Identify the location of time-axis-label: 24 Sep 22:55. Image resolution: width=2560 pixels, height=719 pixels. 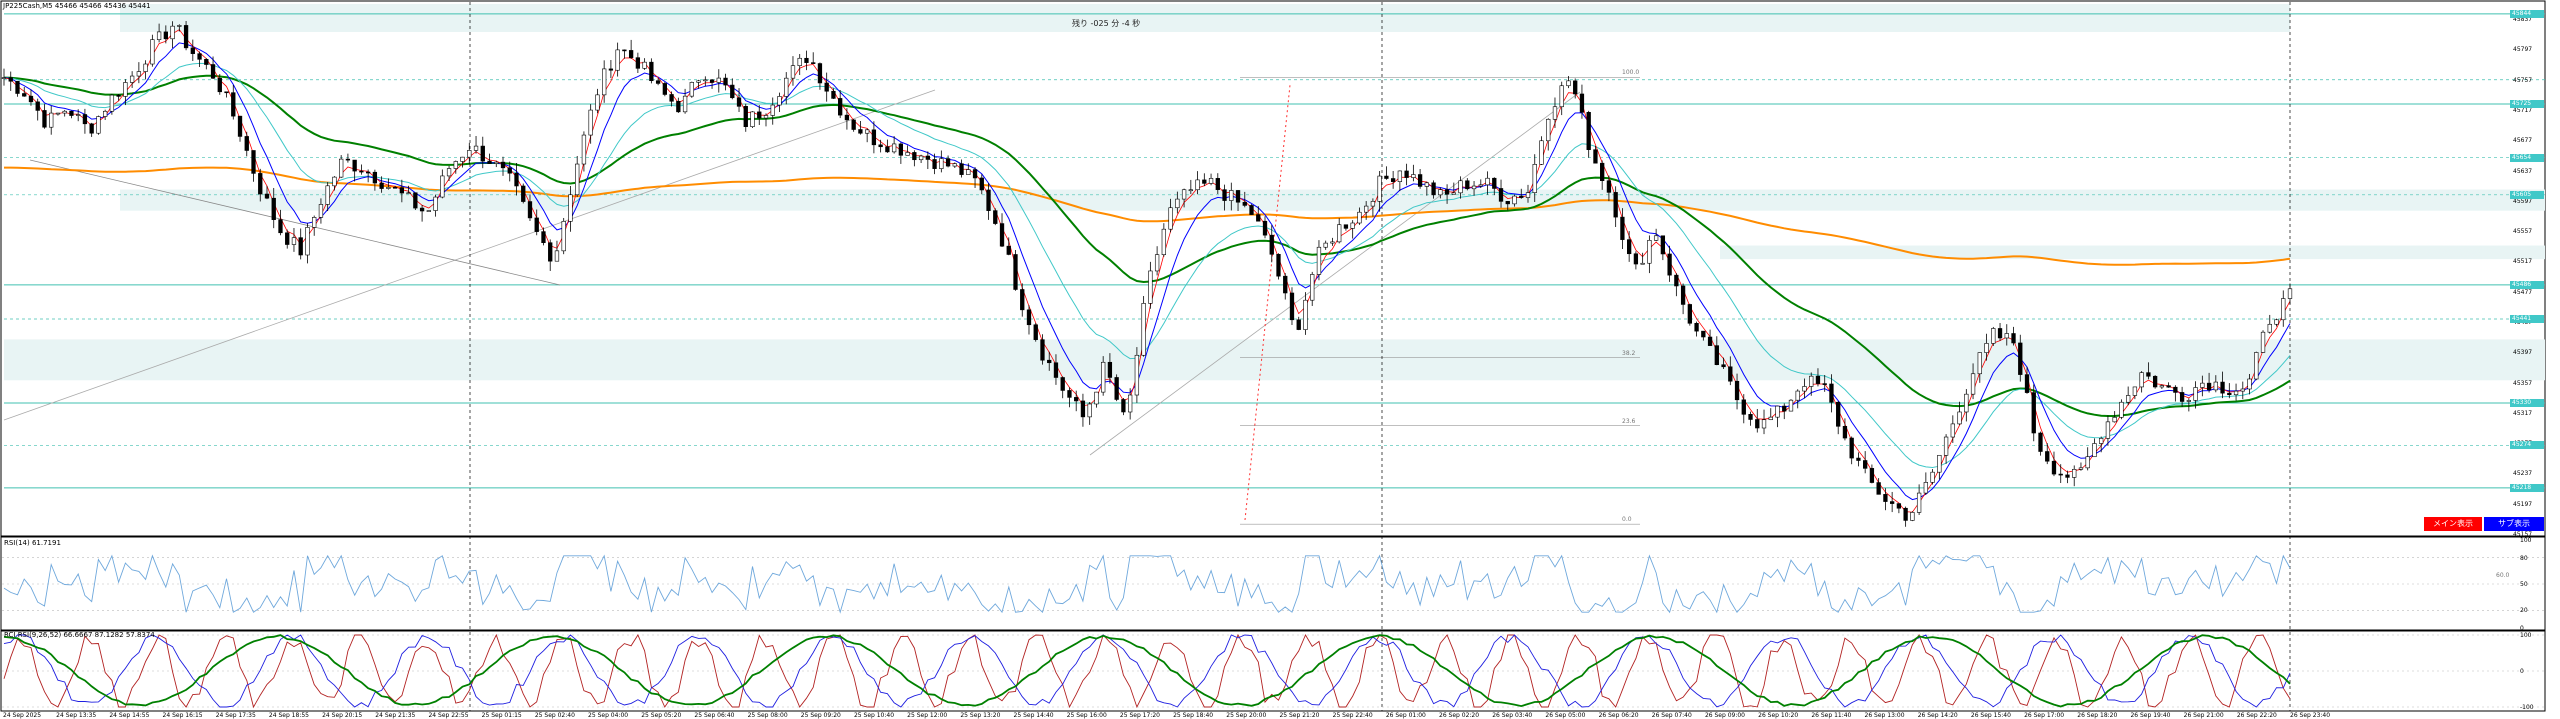
(448, 715).